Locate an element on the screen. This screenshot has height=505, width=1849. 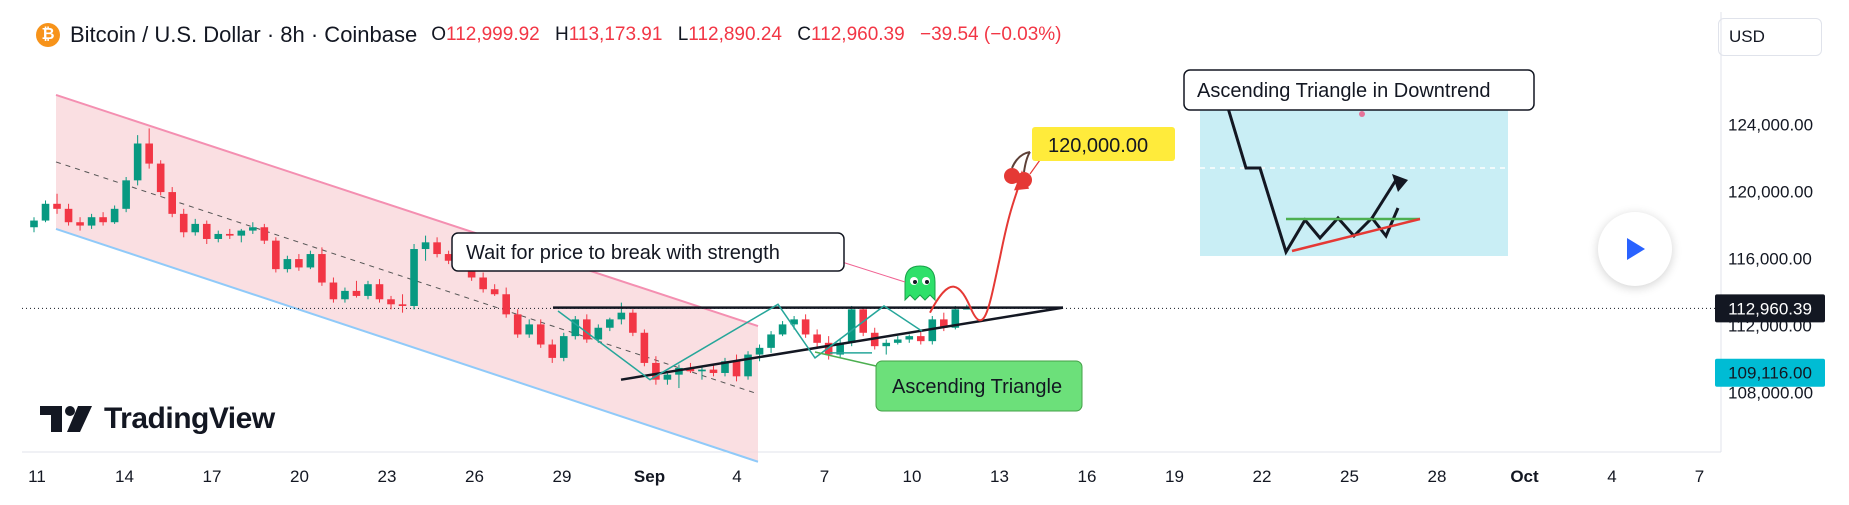
x-tick-label: 22 is located at coordinates (1262, 476).